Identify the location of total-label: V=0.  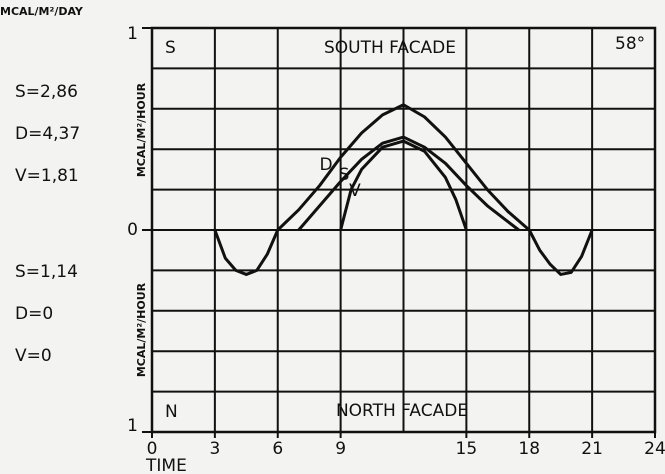
(33, 356).